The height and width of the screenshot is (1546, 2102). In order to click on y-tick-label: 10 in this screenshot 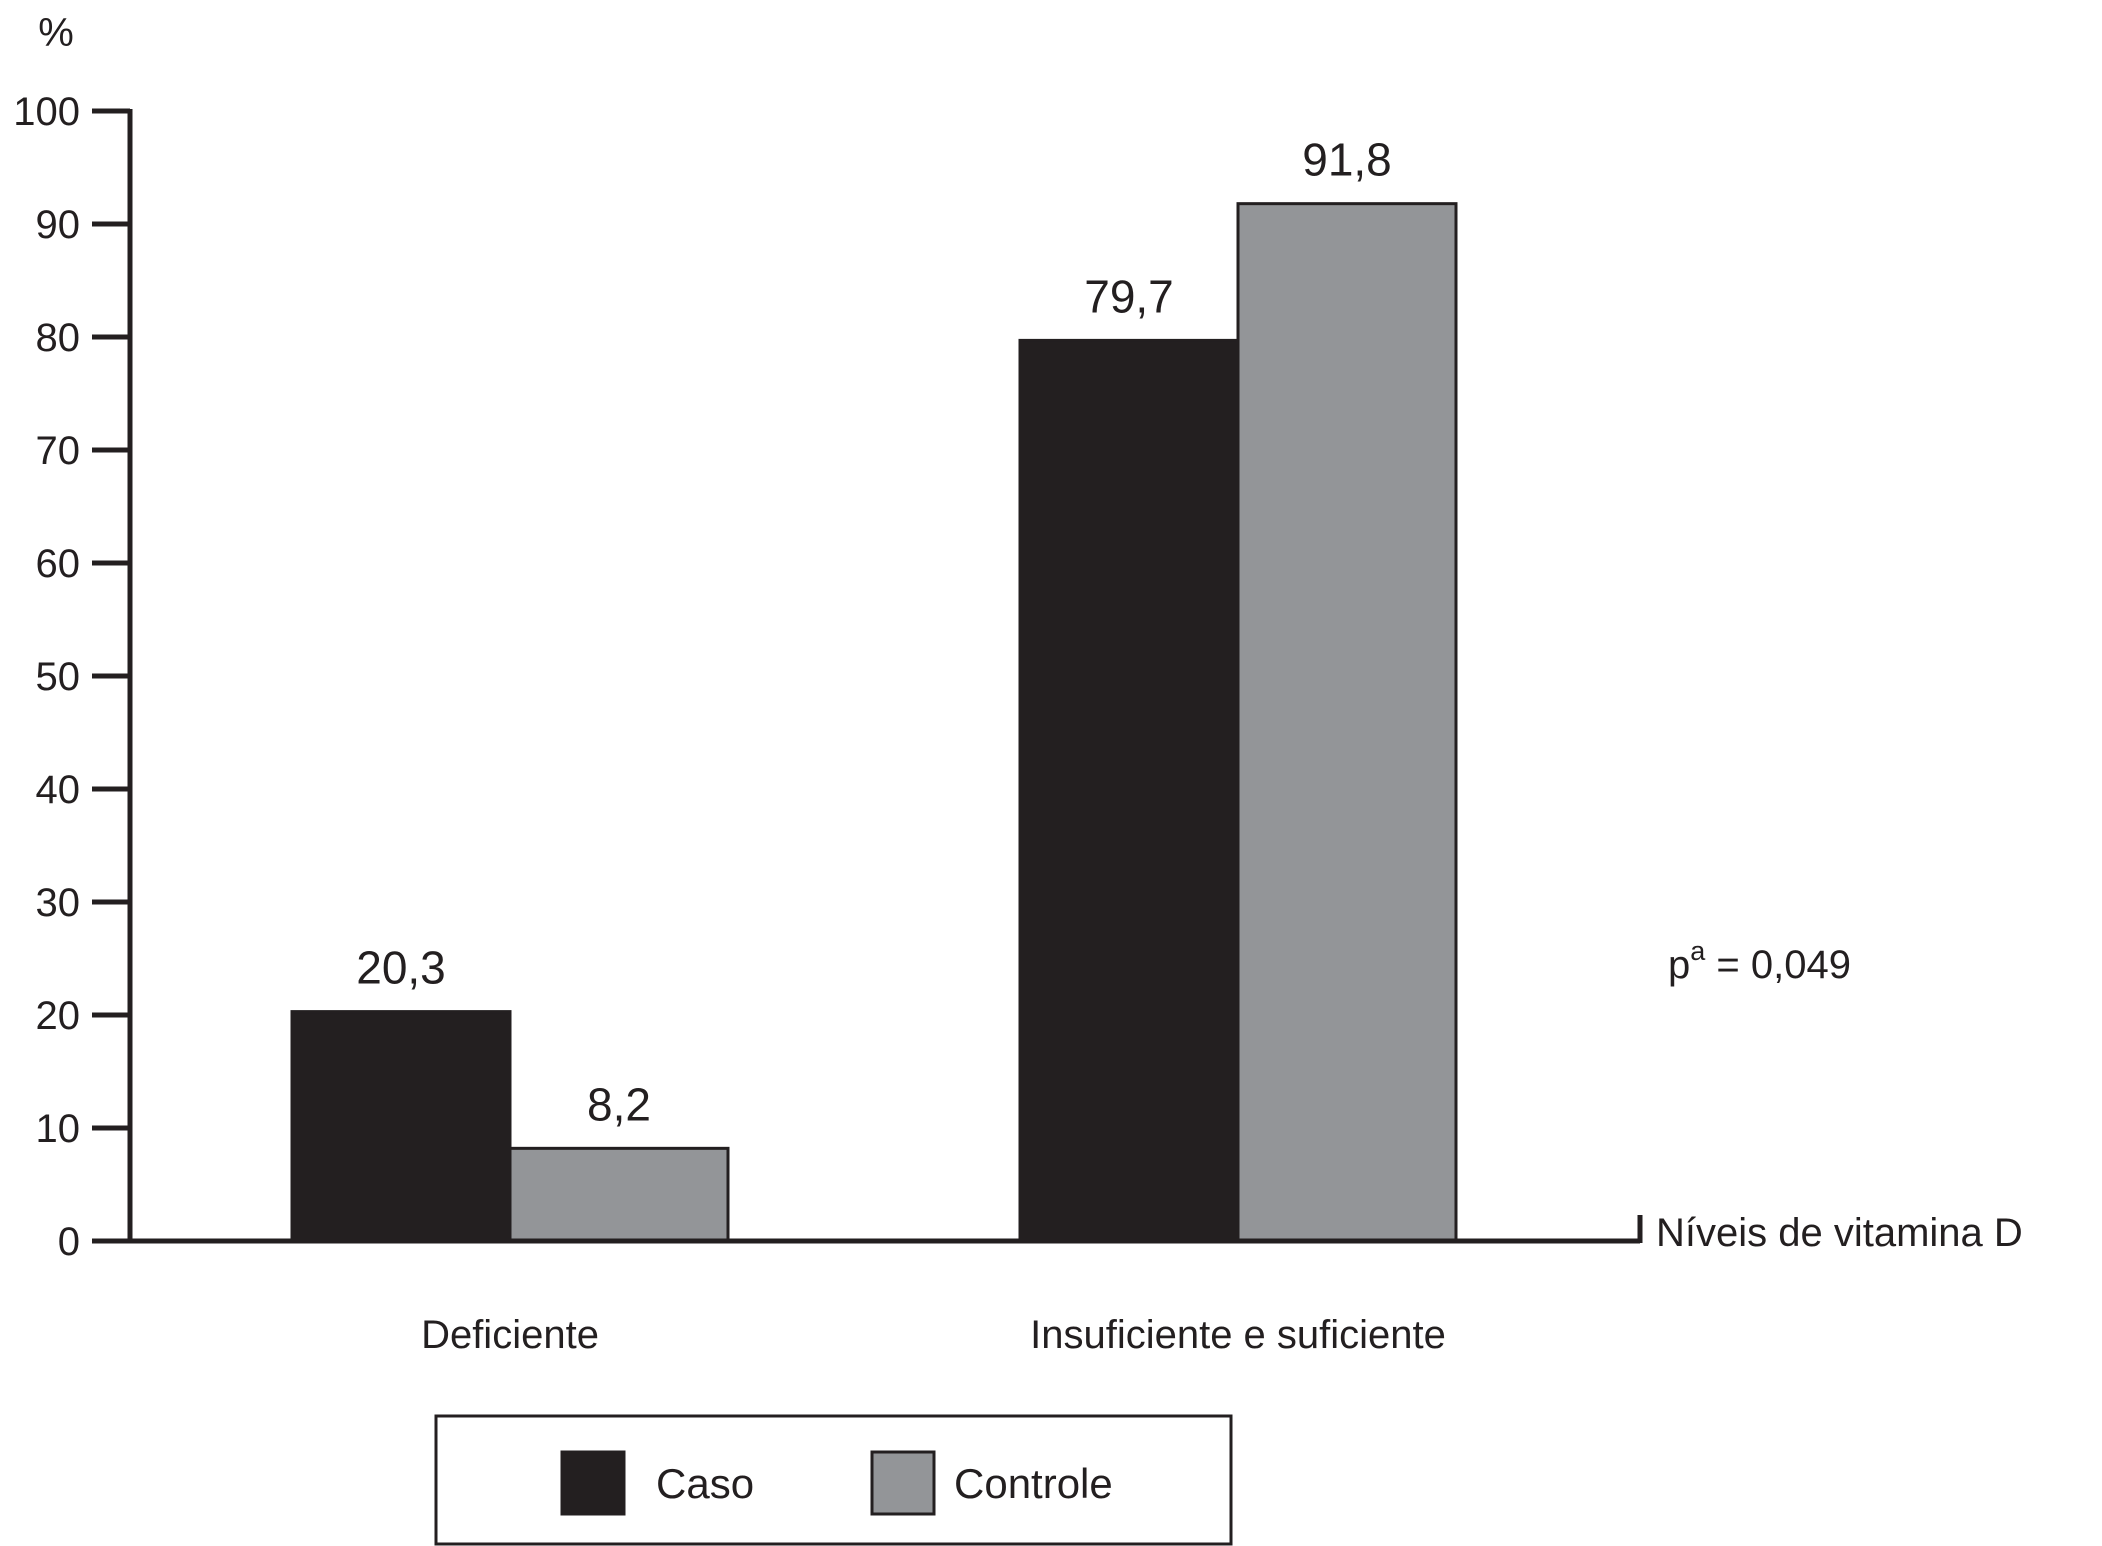, I will do `click(58, 1129)`.